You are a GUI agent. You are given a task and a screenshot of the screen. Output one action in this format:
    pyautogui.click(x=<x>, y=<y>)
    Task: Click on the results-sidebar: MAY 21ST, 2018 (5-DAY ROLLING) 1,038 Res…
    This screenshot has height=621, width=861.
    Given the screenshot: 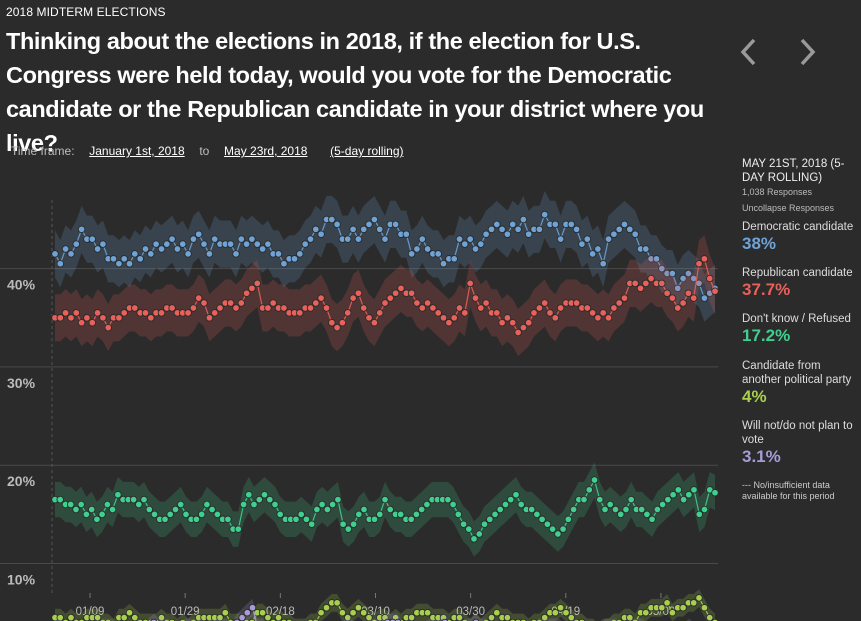 What is the action you would take?
    pyautogui.click(x=801, y=329)
    